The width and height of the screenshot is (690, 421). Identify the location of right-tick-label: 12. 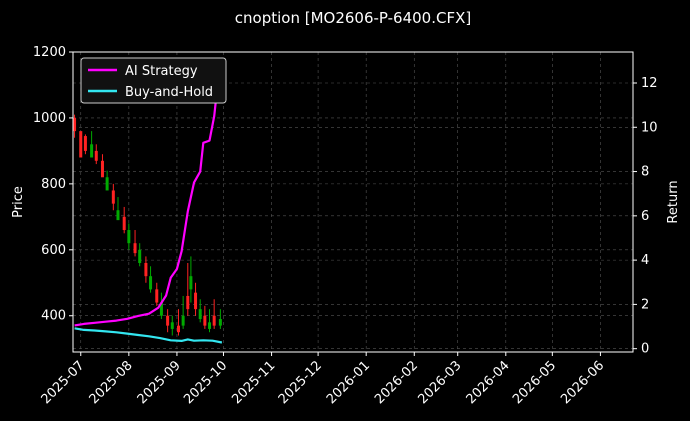
(649, 83).